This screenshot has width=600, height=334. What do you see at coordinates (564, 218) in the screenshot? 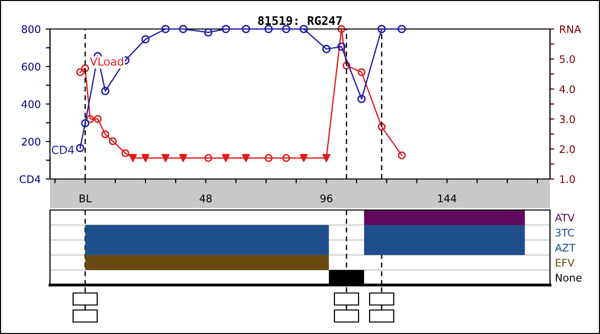
I see `y-tick-label: ATV` at bounding box center [564, 218].